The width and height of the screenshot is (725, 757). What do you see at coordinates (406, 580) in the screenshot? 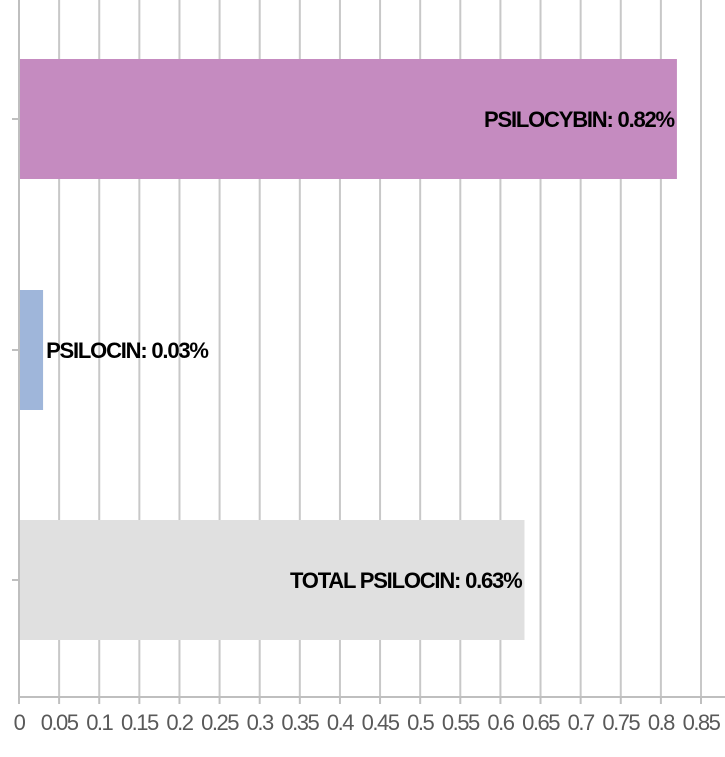
I see `data-label: TOTAL PSILOCIN: 0.63%` at bounding box center [406, 580].